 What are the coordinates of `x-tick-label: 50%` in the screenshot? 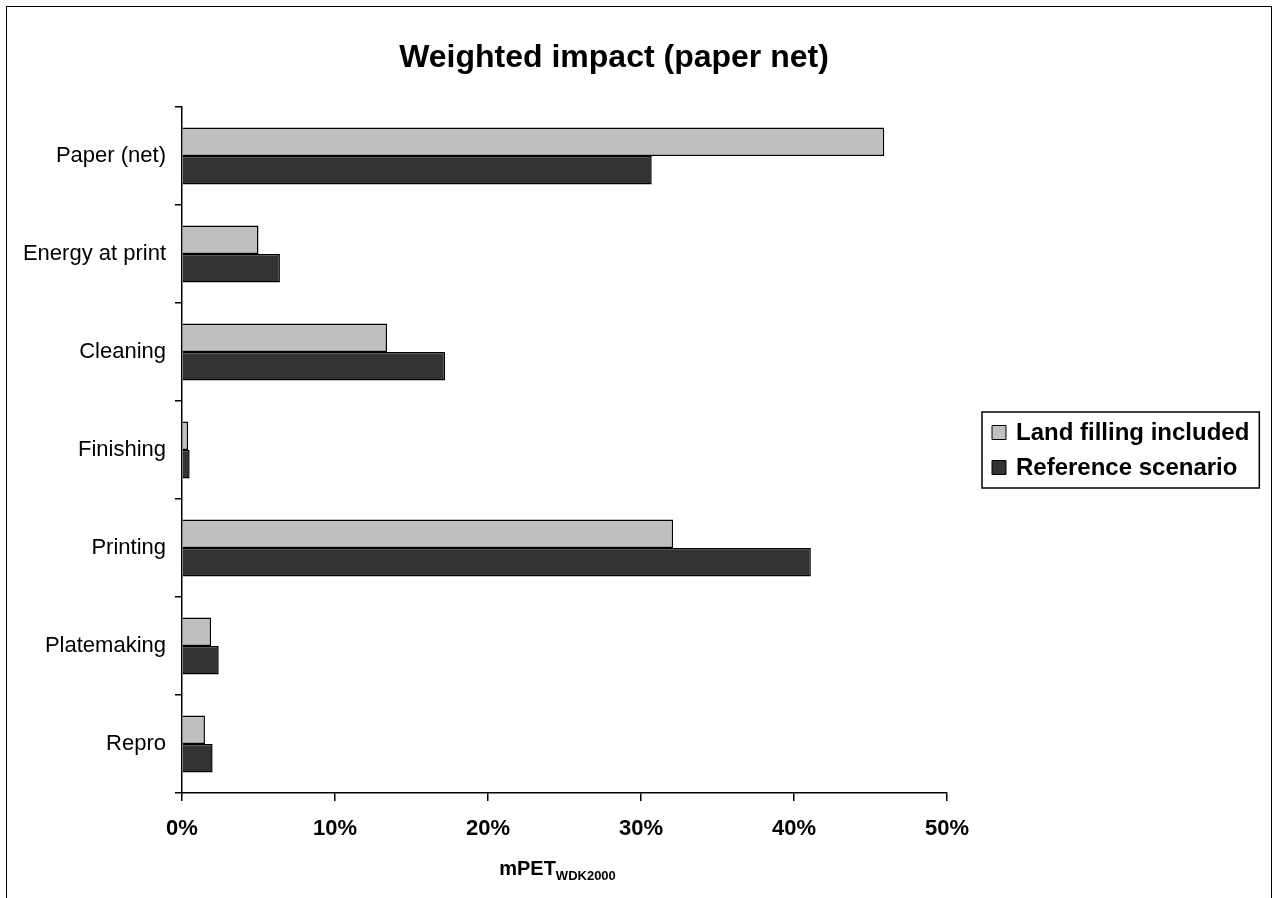 It's located at (947, 828).